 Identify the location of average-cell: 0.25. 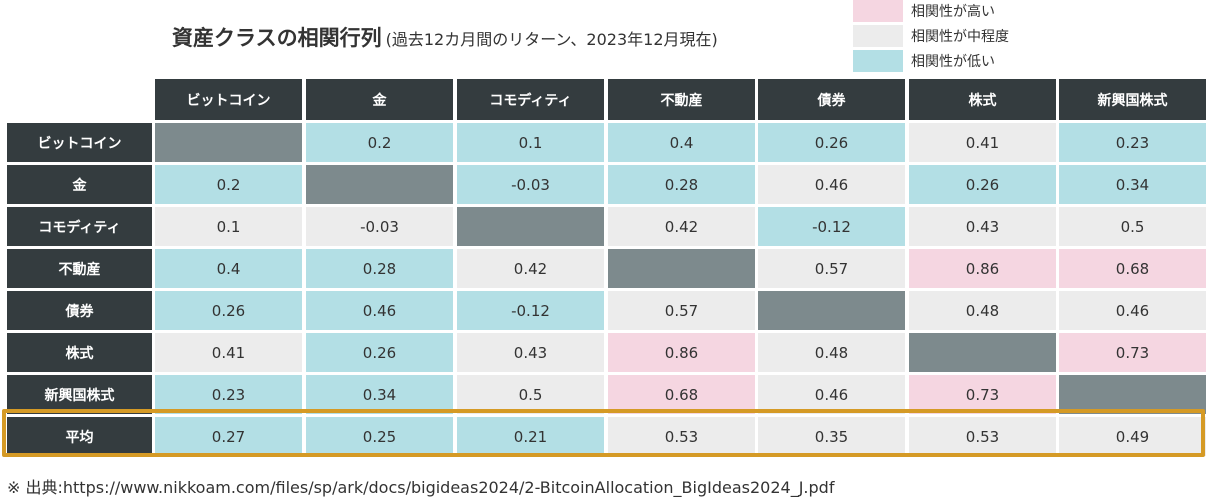
(379, 436).